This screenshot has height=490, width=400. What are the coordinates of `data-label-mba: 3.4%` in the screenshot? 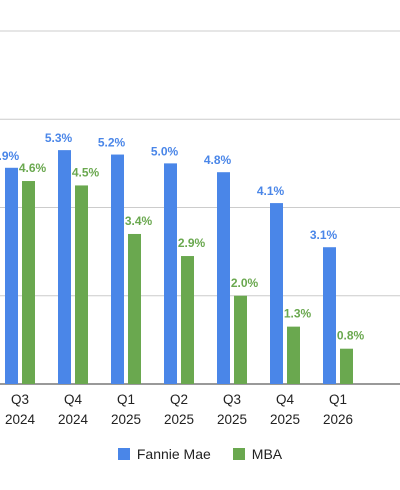 It's located at (139, 221).